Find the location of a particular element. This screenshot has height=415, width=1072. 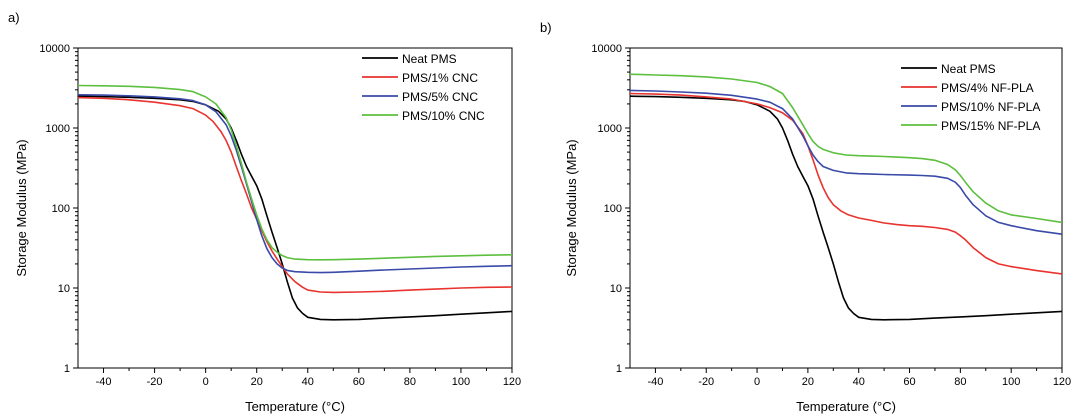

panel-label: b) is located at coordinates (546, 27).